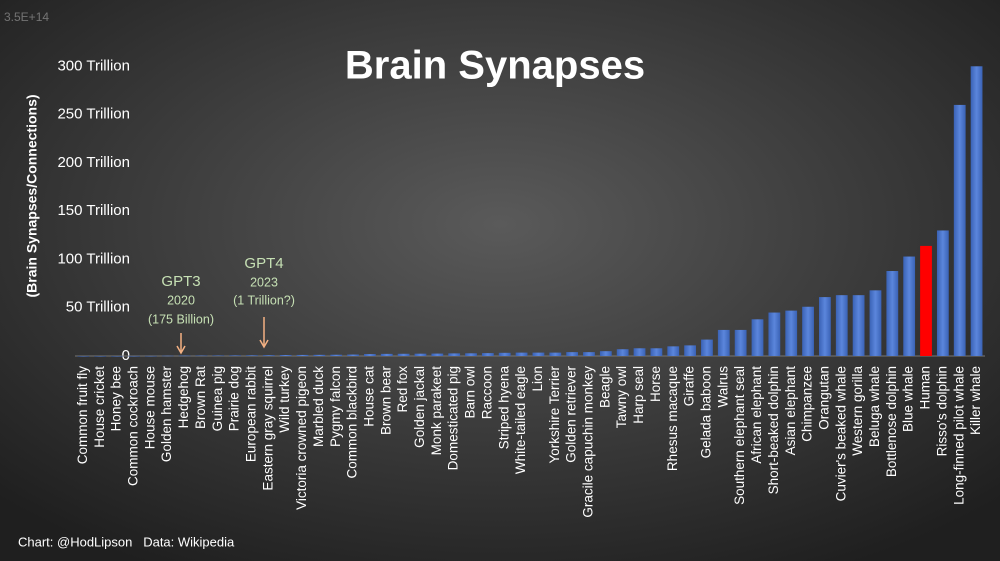 The height and width of the screenshot is (561, 1000). I want to click on chart-title: Brain Synapses, so click(495, 66).